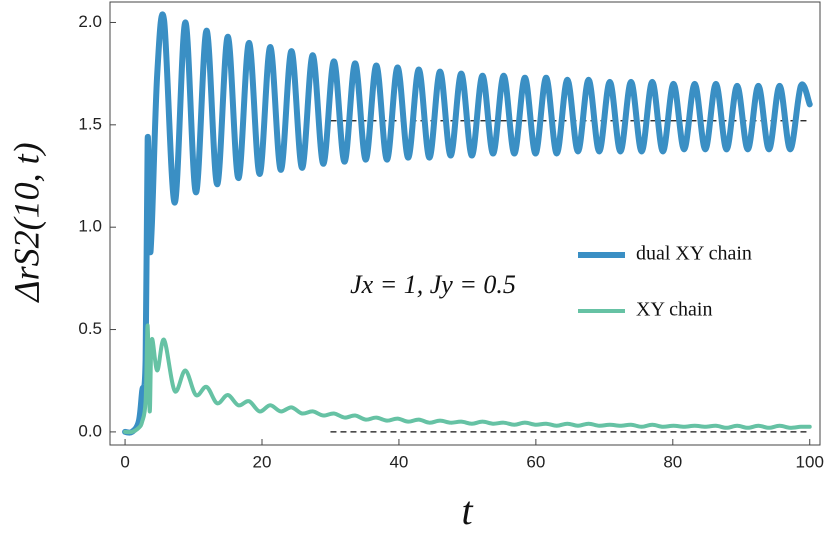  Describe the element at coordinates (433, 284) in the screenshot. I see `annotation: Jx = 1, Jy = 0.5` at that location.